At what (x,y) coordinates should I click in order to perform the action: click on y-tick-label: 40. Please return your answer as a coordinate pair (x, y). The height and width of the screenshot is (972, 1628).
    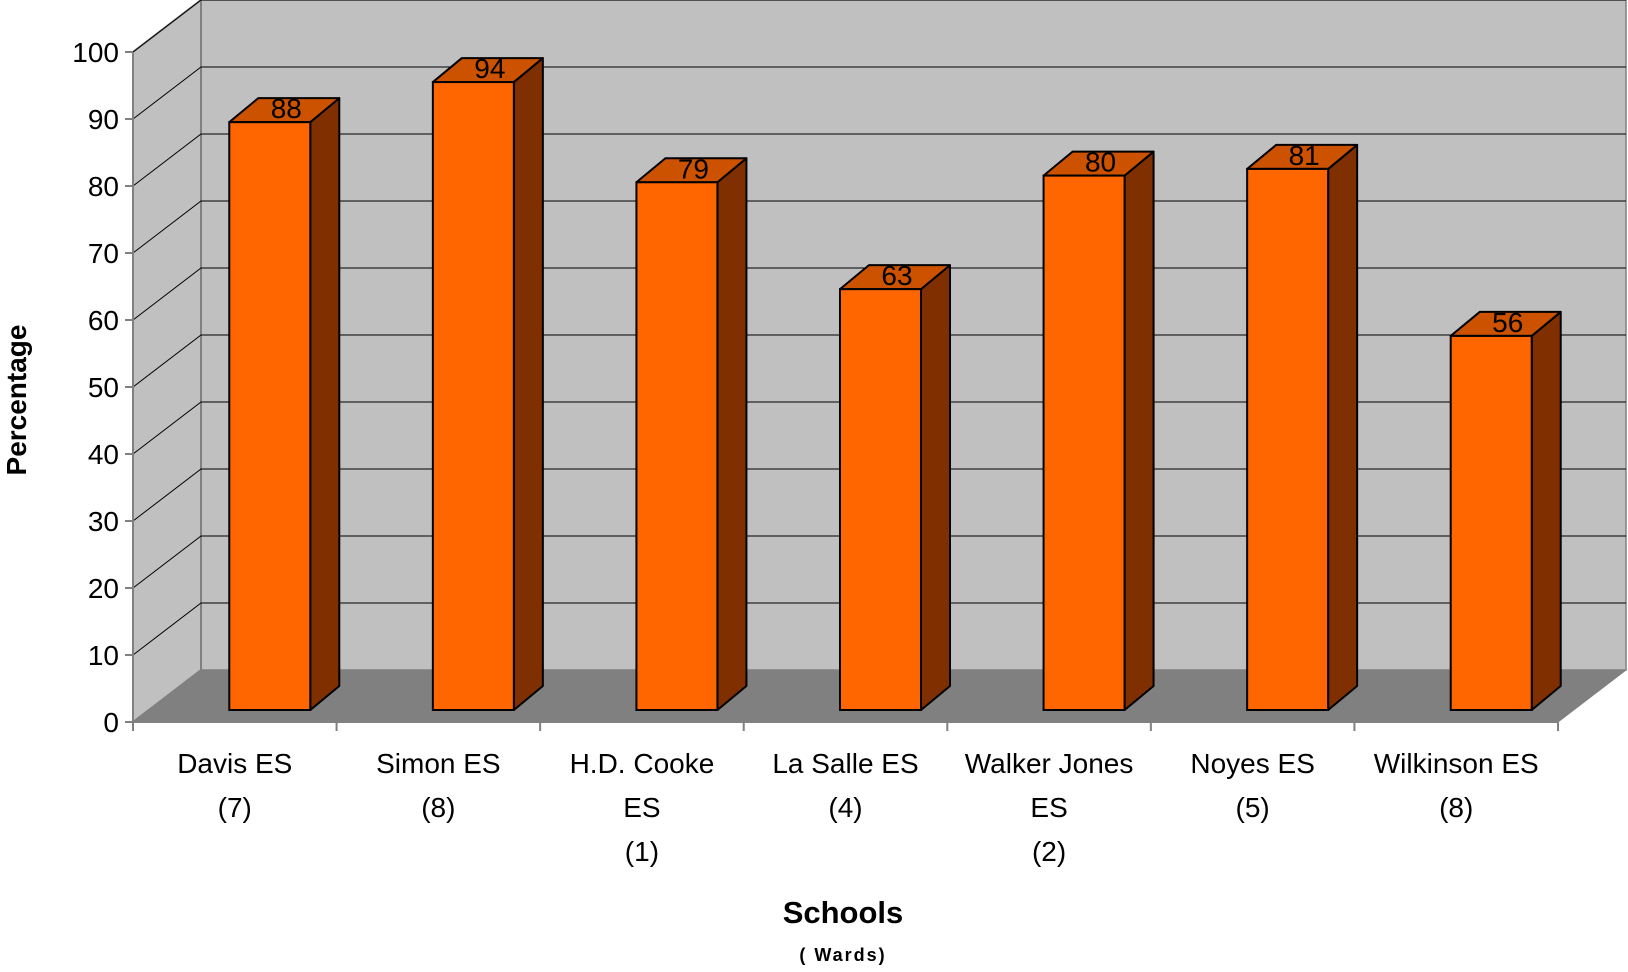
    Looking at the image, I should click on (103, 454).